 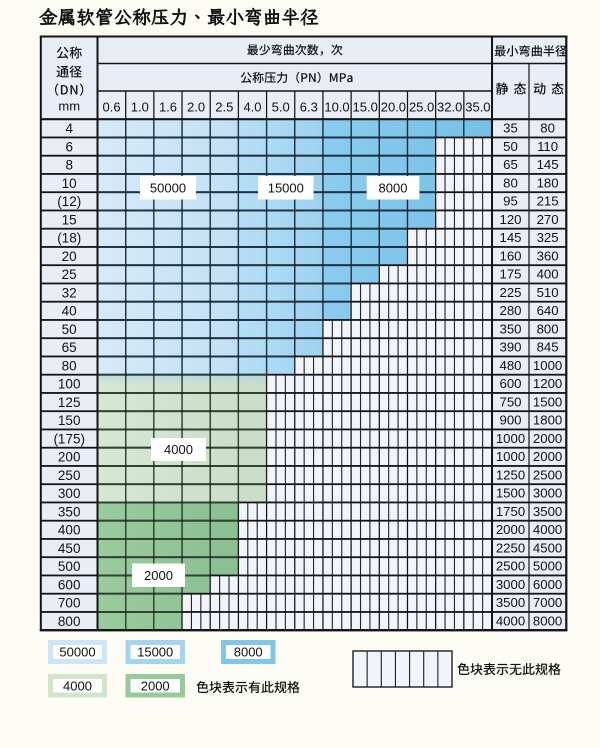 What do you see at coordinates (547, 383) in the screenshot?
I see `svg-text: 1200` at bounding box center [547, 383].